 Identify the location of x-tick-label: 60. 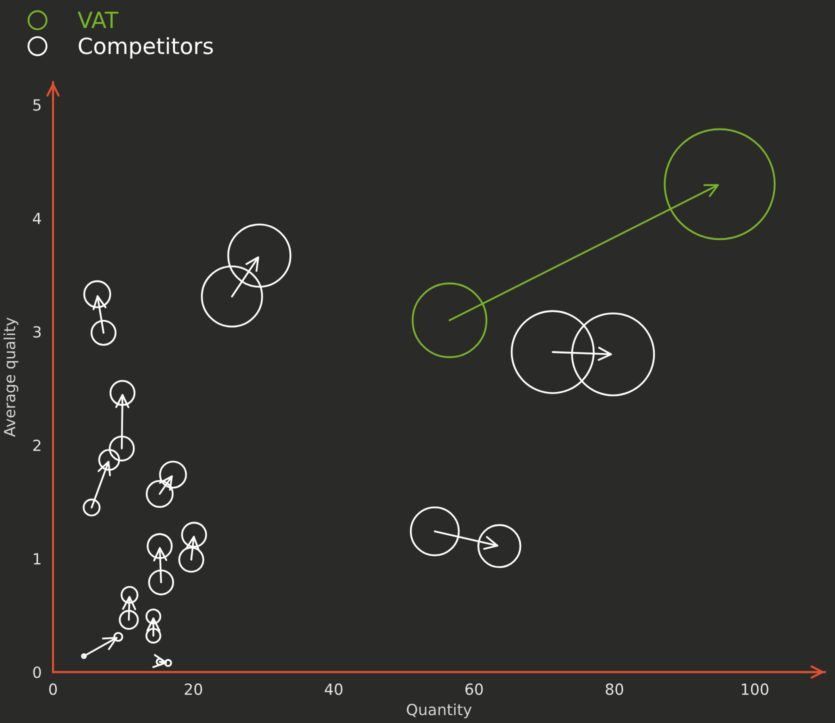
(474, 689).